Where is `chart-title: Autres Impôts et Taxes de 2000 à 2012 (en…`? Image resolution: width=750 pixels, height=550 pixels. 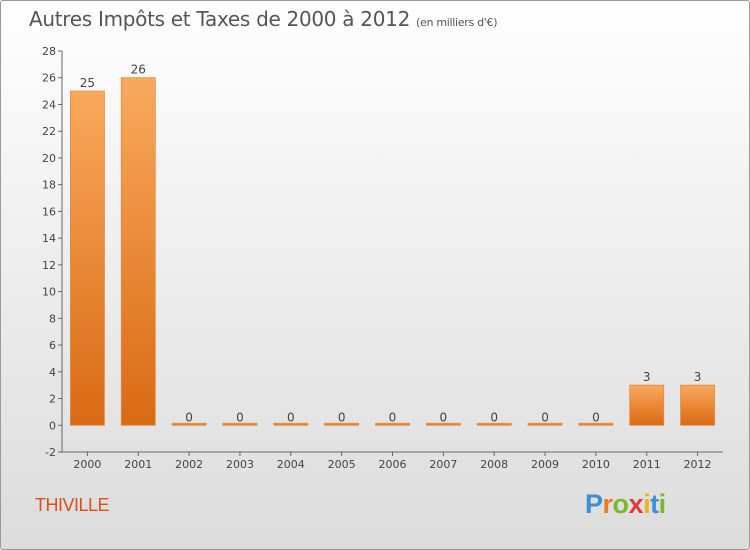
chart-title: Autres Impôts et Taxes de 2000 à 2012 (en… is located at coordinates (263, 19).